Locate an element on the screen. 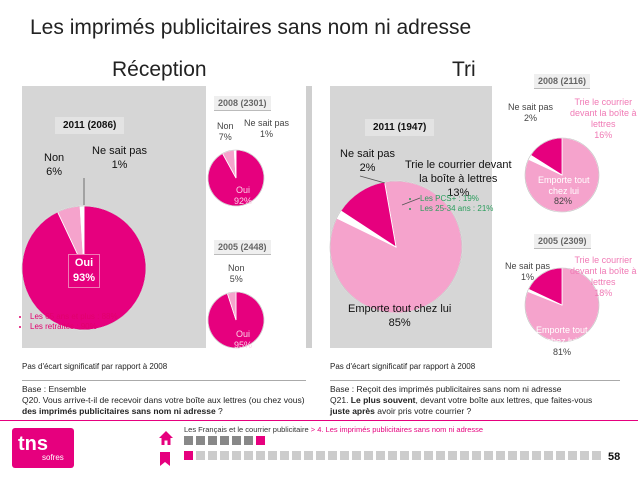  bookmark-icon is located at coordinates (165, 459).